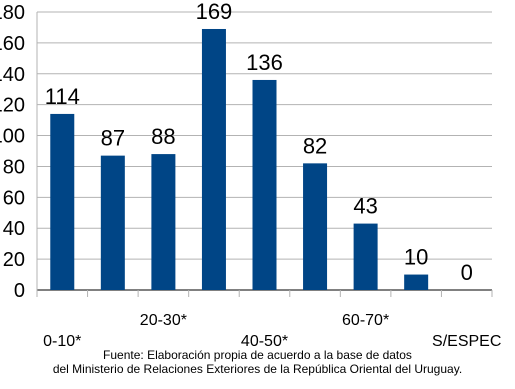  Describe the element at coordinates (12, 137) in the screenshot. I see `y-tick-label: 100` at that location.